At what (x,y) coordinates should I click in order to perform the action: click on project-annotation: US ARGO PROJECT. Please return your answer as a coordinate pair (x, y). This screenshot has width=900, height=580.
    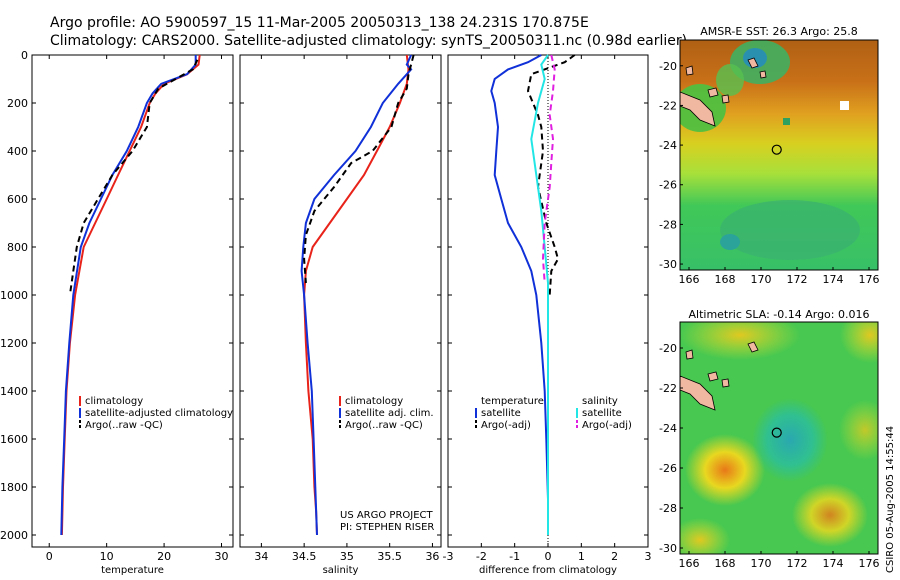
    Looking at the image, I should click on (387, 515).